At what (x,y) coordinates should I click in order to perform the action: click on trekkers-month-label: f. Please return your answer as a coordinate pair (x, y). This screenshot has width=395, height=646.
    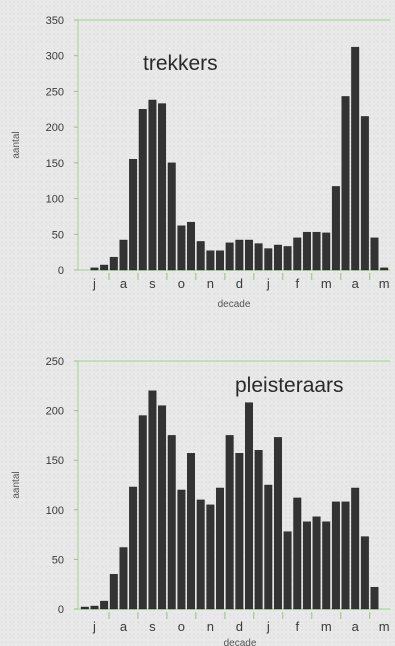
    Looking at the image, I should click on (297, 283).